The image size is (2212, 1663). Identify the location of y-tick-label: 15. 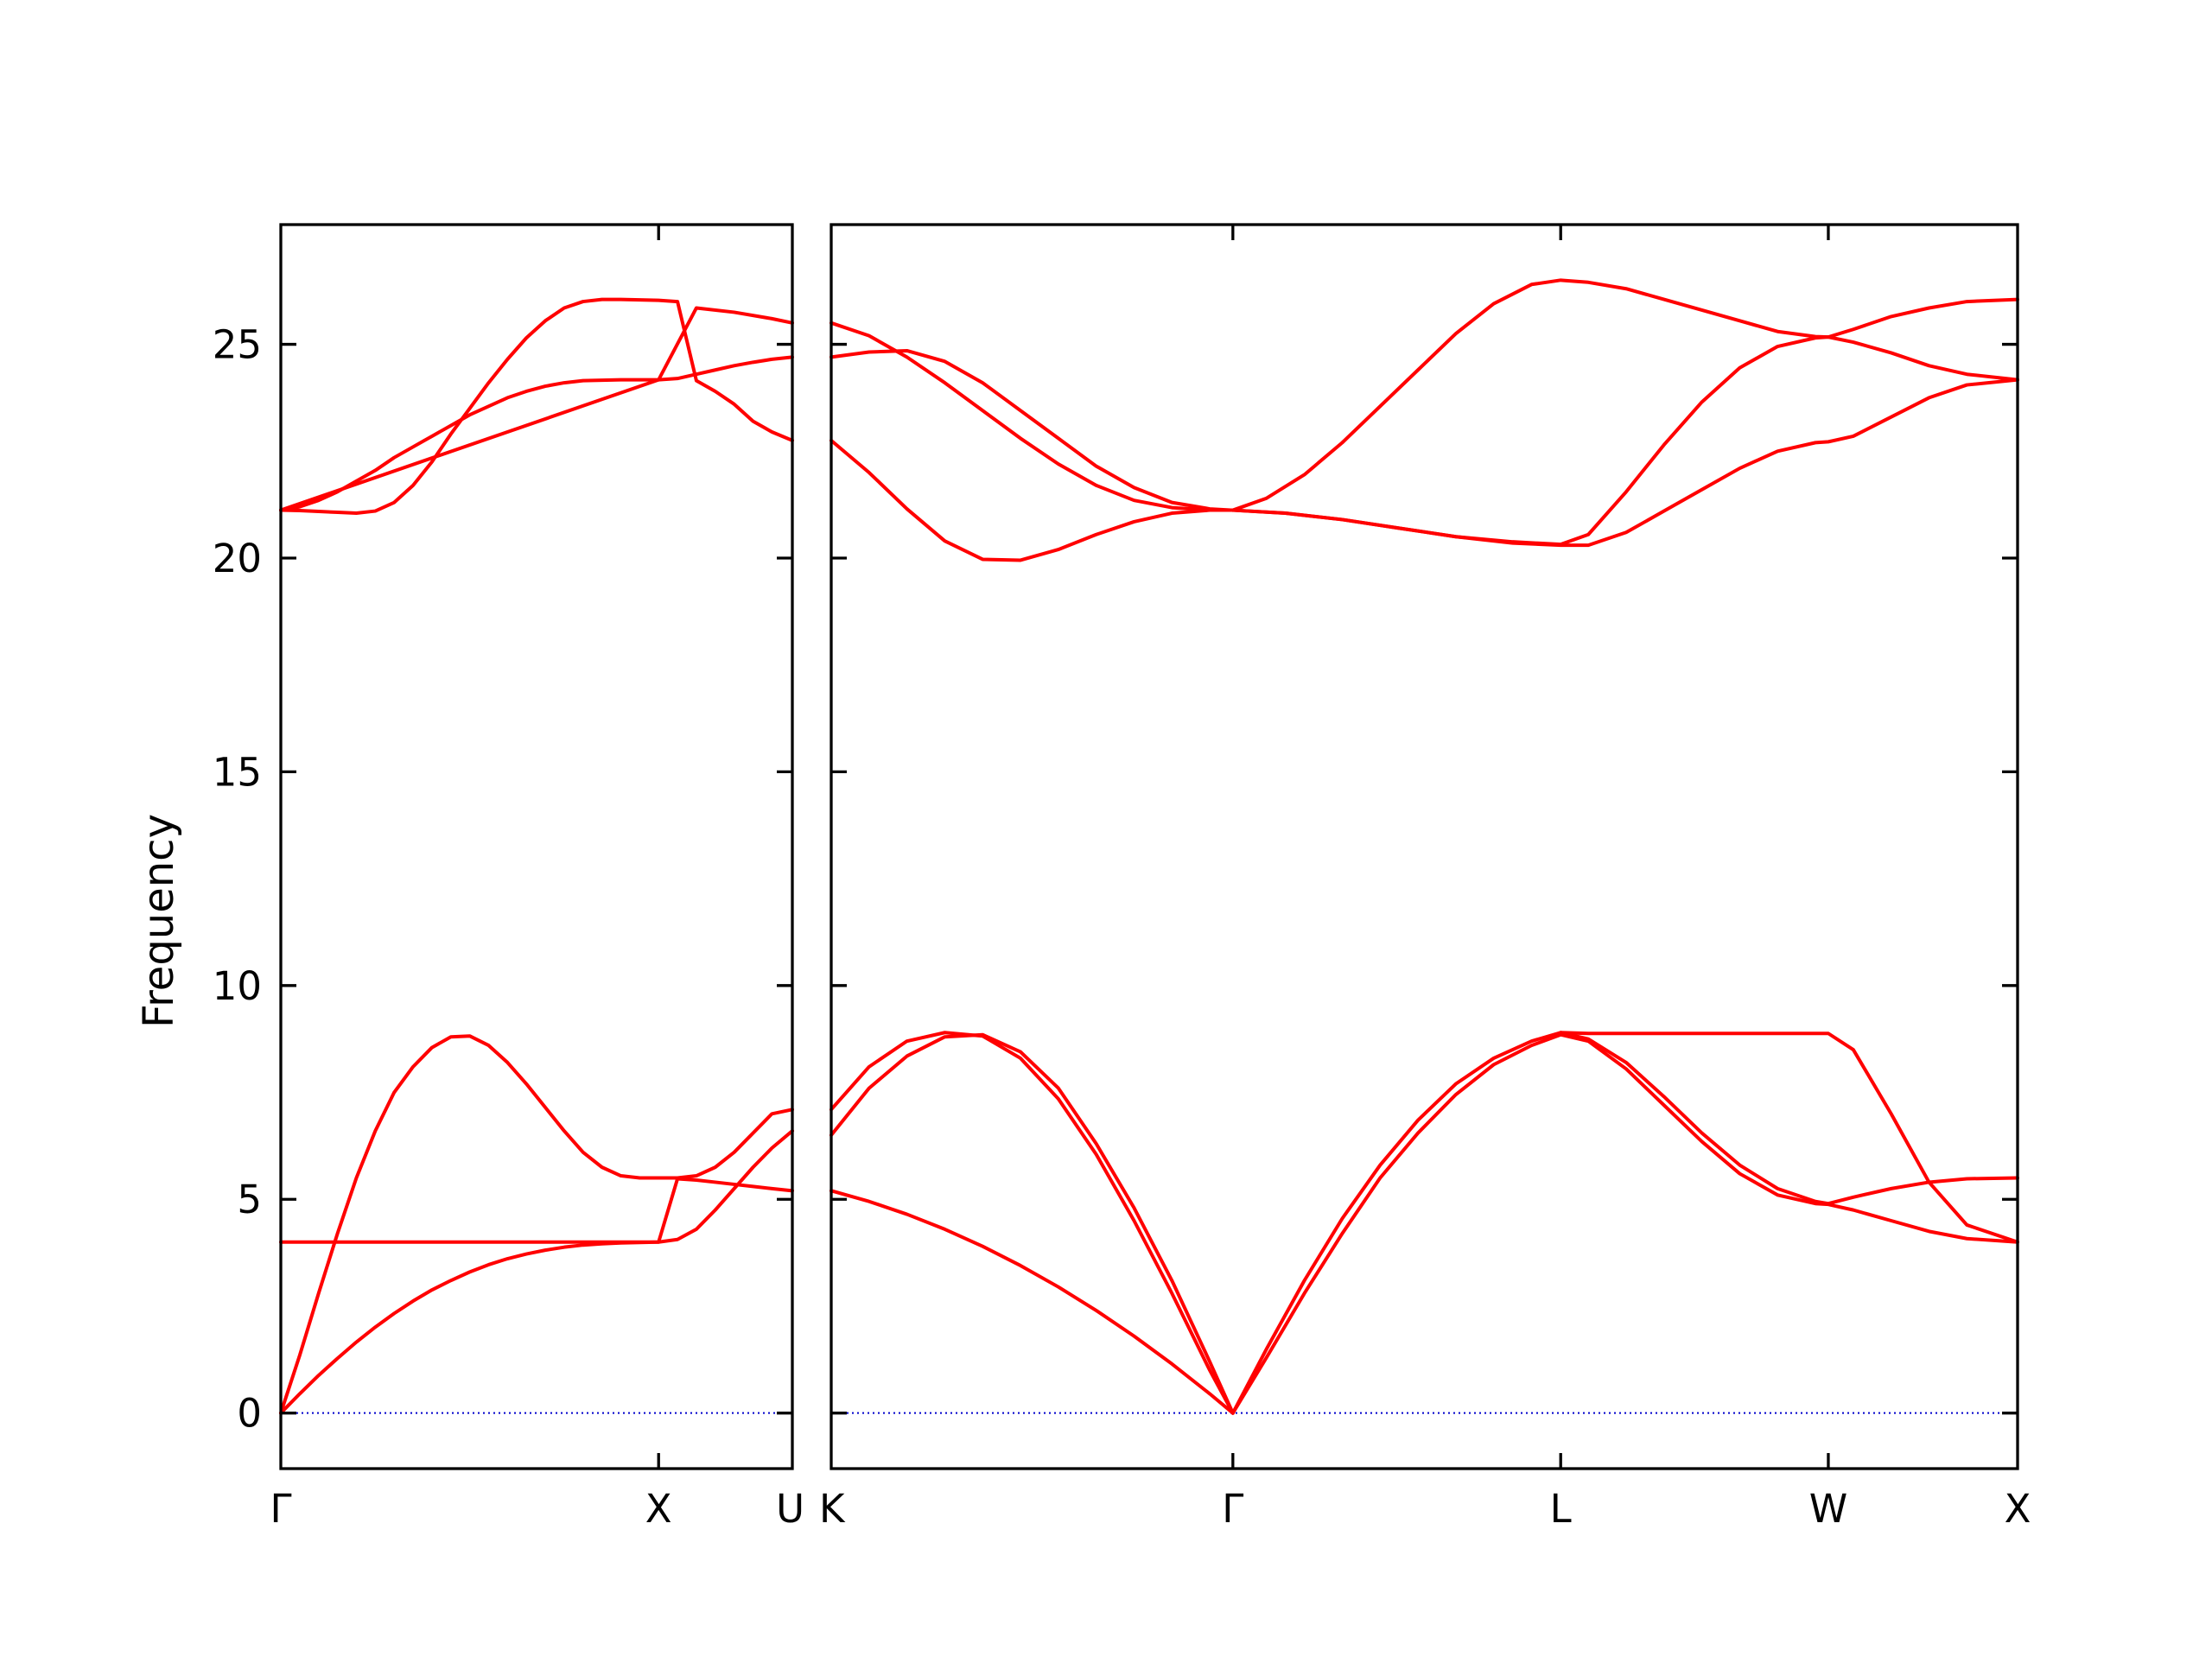
(237, 772).